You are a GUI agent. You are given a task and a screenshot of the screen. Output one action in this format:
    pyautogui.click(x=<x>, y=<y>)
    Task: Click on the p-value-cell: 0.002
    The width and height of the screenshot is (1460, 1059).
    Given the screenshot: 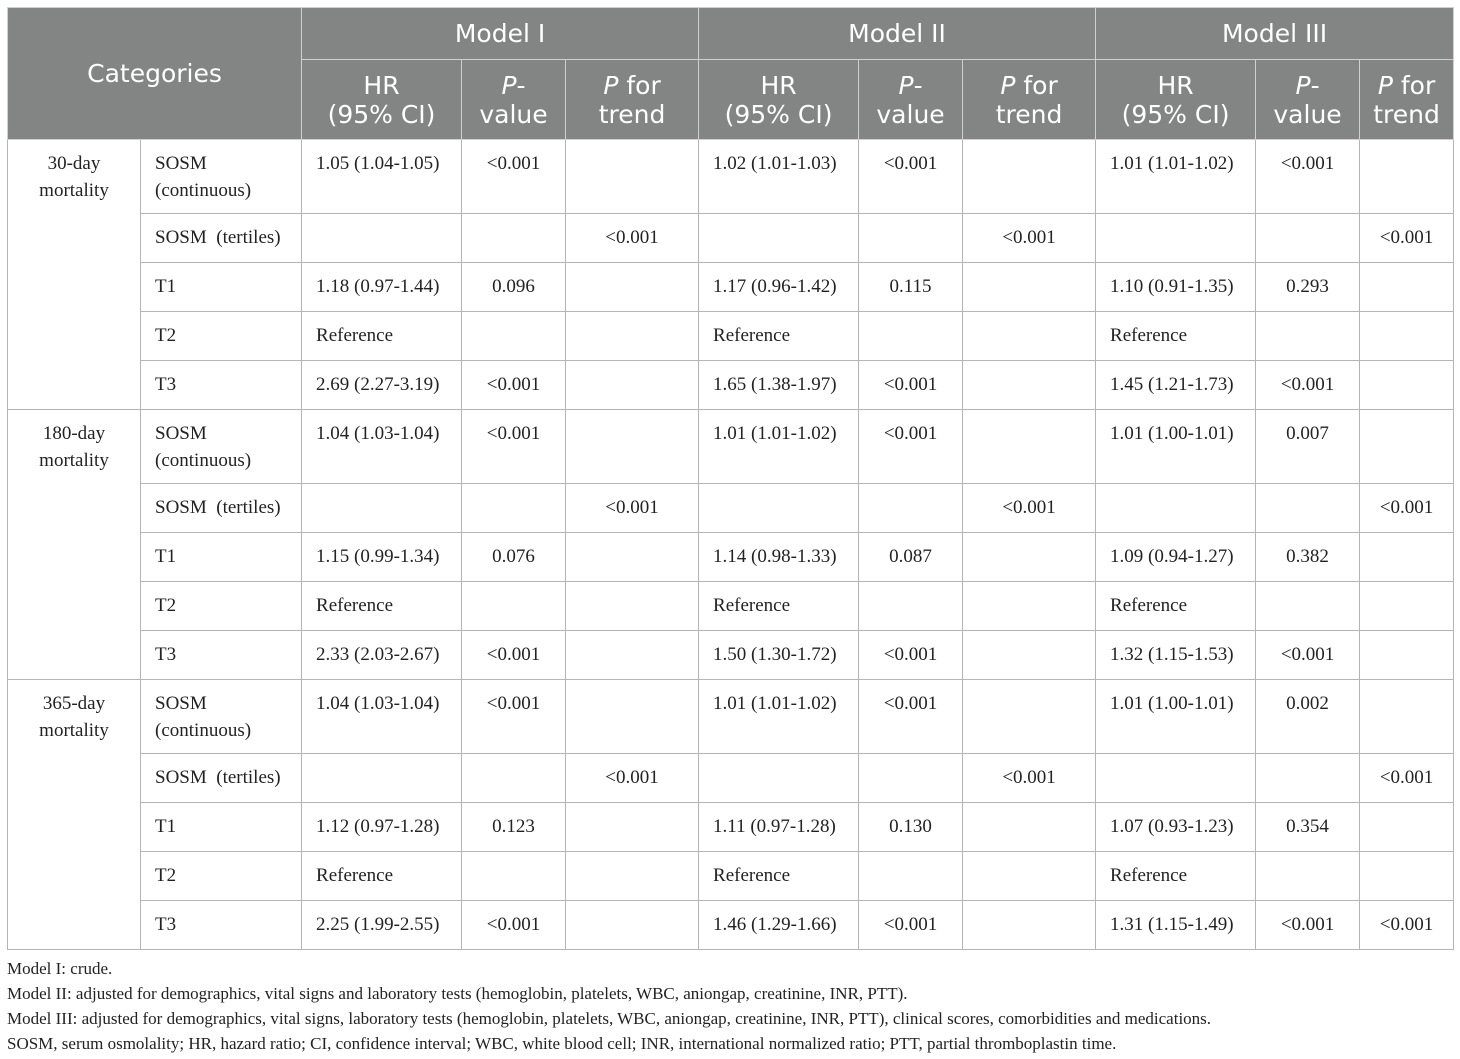 What is the action you would take?
    pyautogui.click(x=1308, y=716)
    